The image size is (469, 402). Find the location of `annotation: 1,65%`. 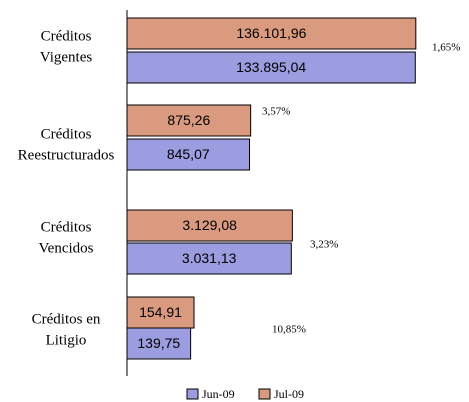

annotation: 1,65% is located at coordinates (446, 48).